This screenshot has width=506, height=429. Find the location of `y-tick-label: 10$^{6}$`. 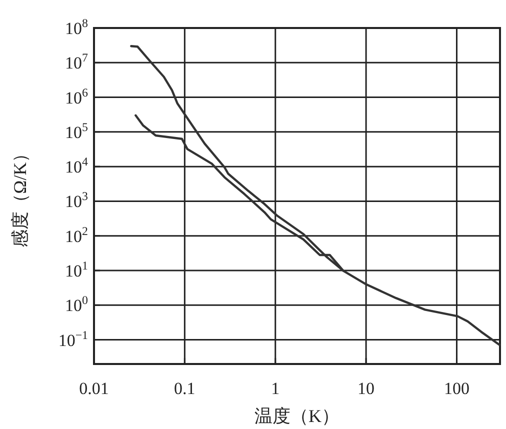

y-tick-label: 10$^{6}$ is located at coordinates (76, 96).